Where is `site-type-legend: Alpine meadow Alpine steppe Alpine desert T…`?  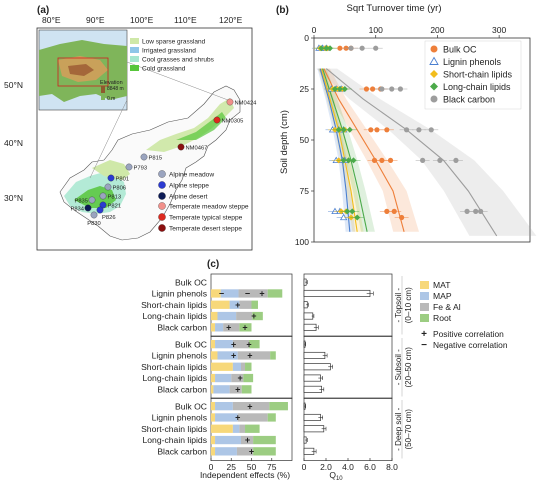 site-type-legend: Alpine meadow Alpine steppe Alpine desert T… is located at coordinates (203, 201).